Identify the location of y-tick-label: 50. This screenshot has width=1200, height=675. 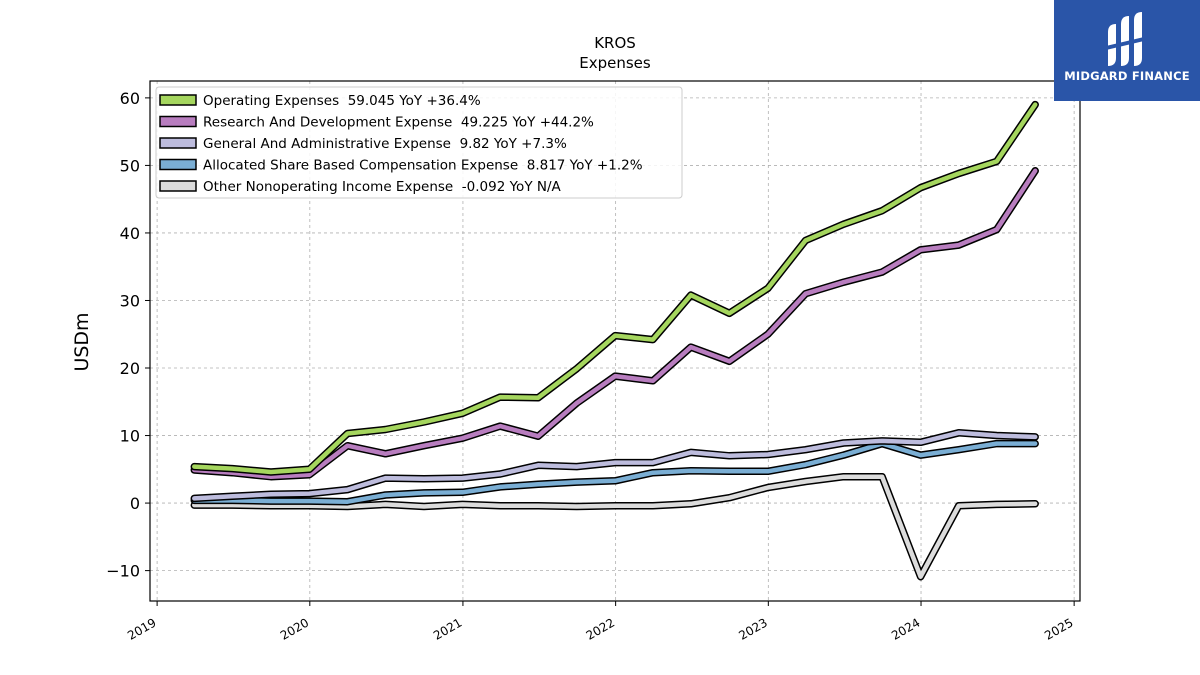
(130, 165).